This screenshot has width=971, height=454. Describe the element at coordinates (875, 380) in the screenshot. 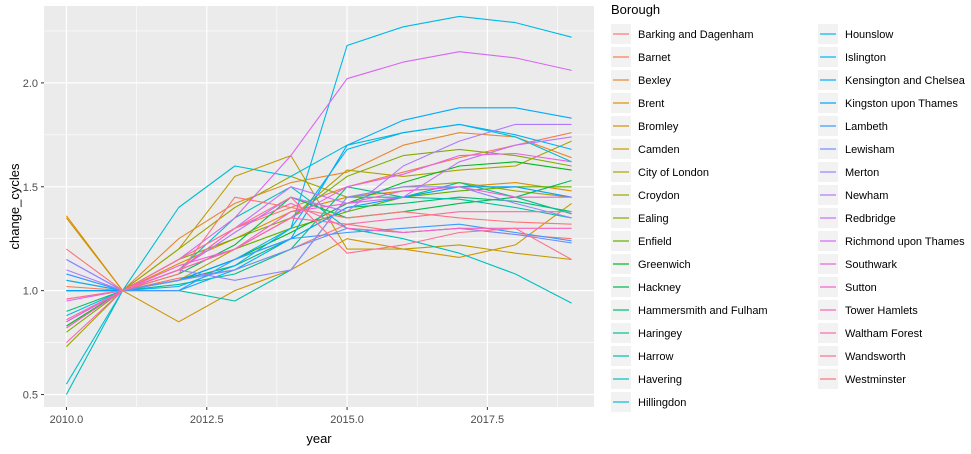

I see `legend-label: Westminster` at that location.